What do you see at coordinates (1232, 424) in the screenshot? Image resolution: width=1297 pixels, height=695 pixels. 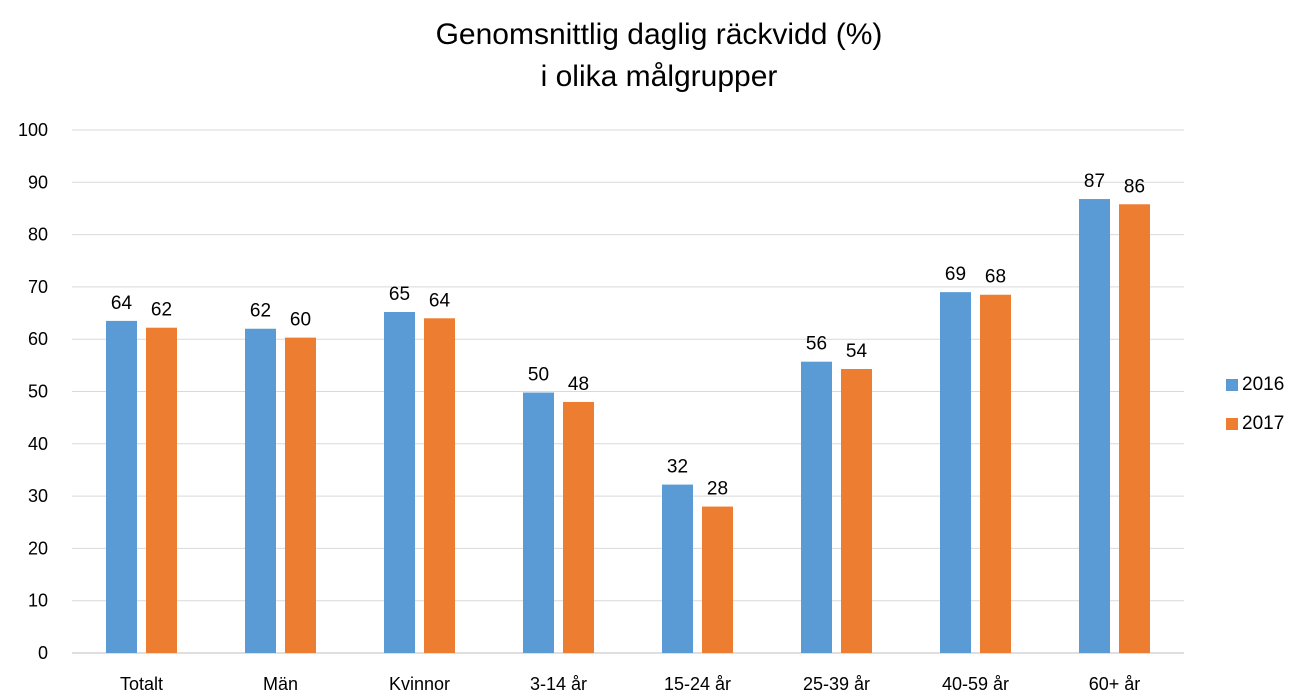 I see `legend-swatch-2017` at bounding box center [1232, 424].